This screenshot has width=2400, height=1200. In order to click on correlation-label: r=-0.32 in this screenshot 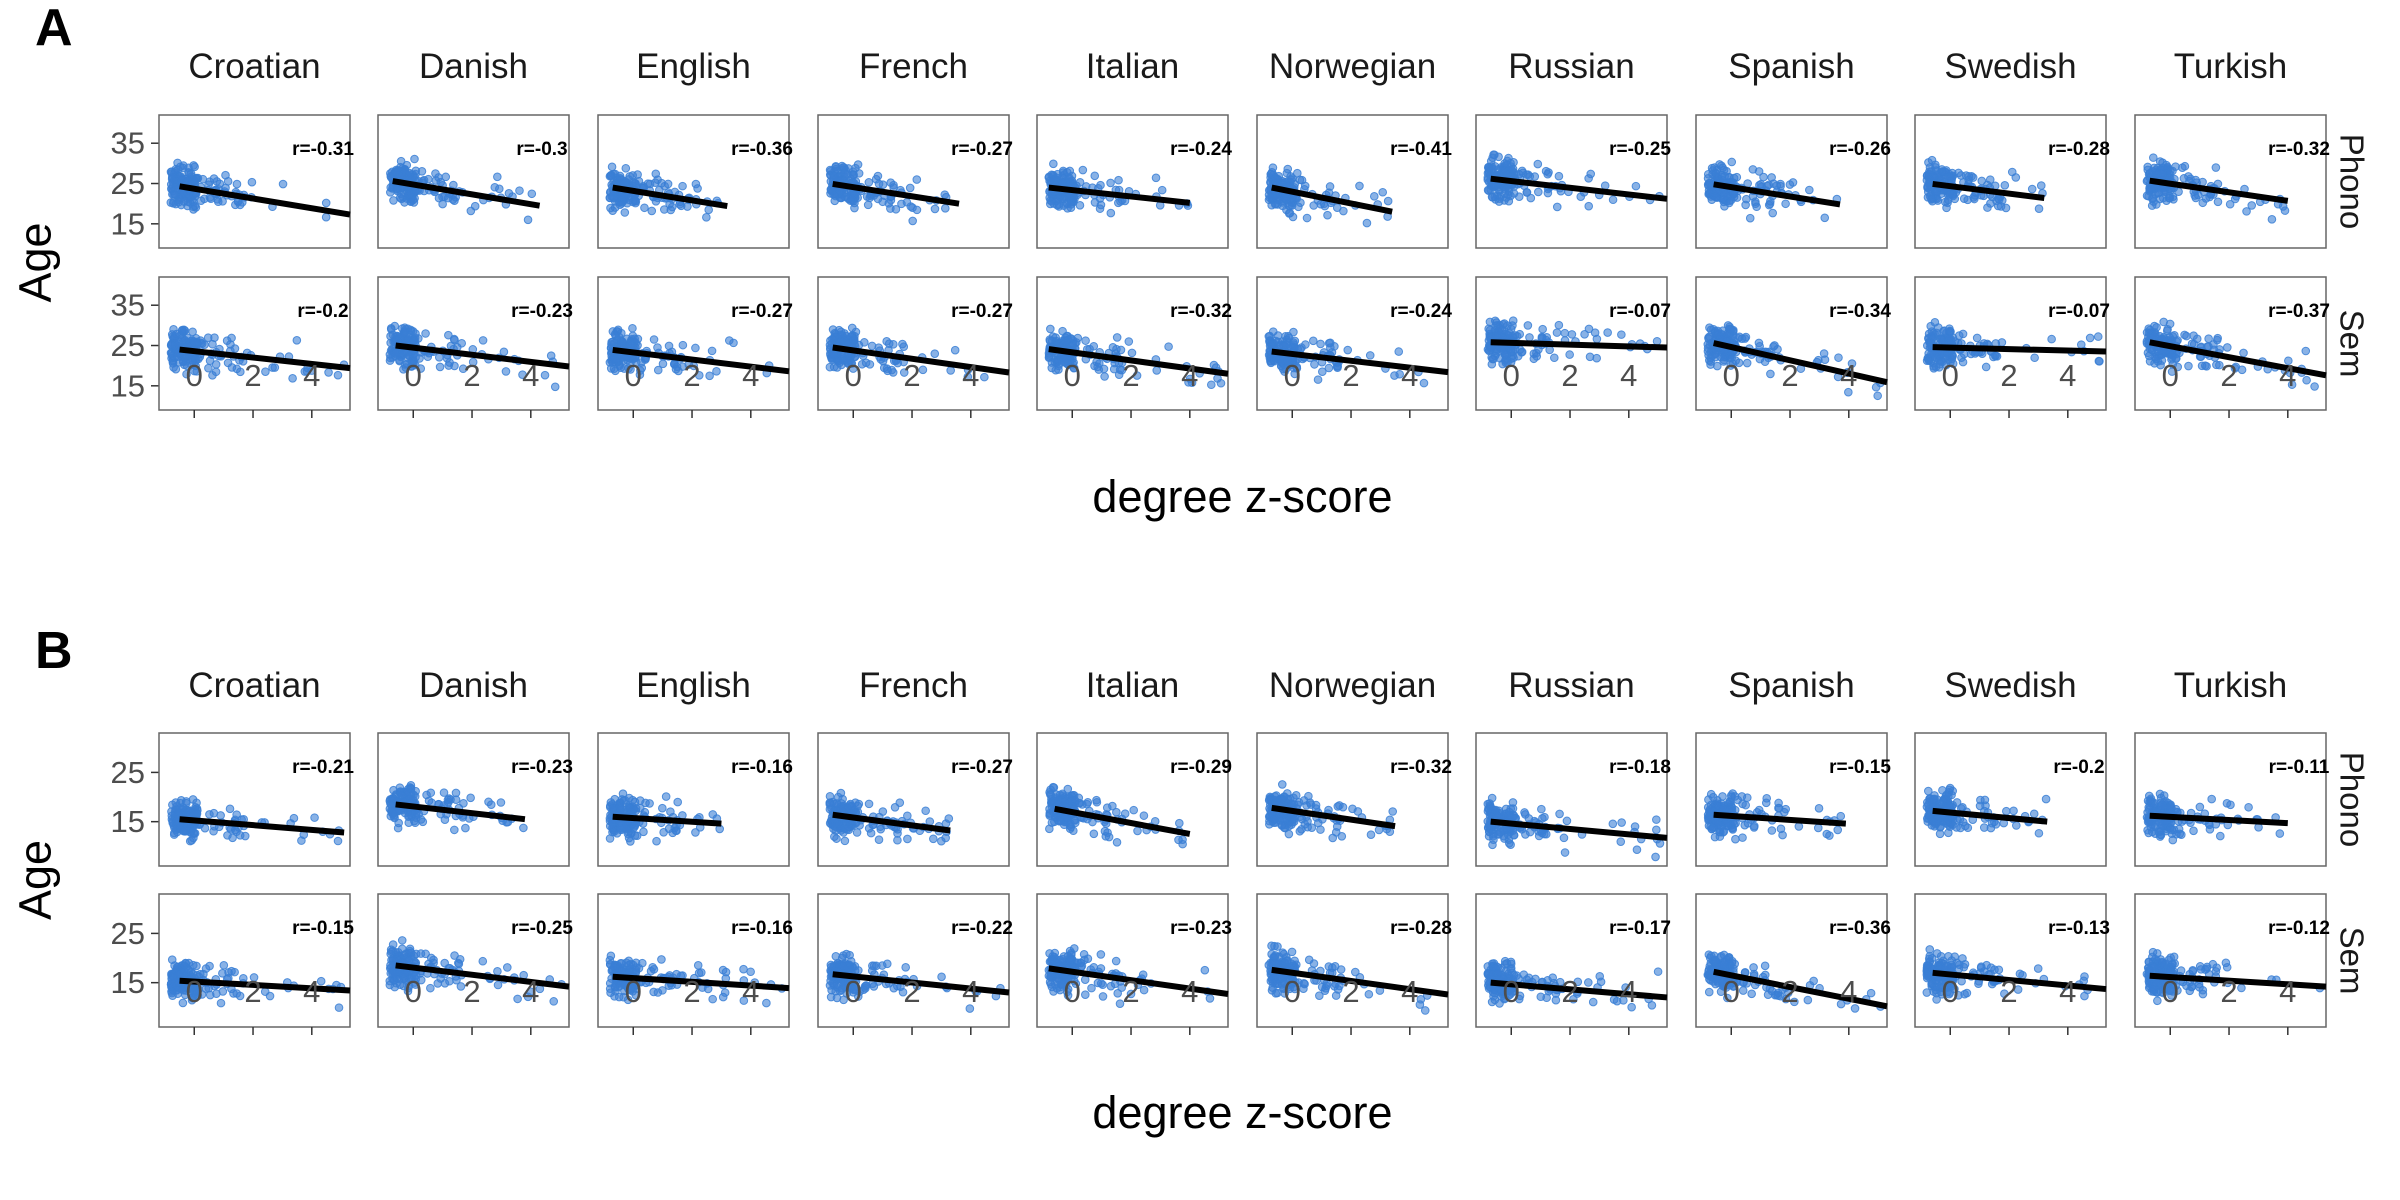, I will do `click(2299, 149)`.